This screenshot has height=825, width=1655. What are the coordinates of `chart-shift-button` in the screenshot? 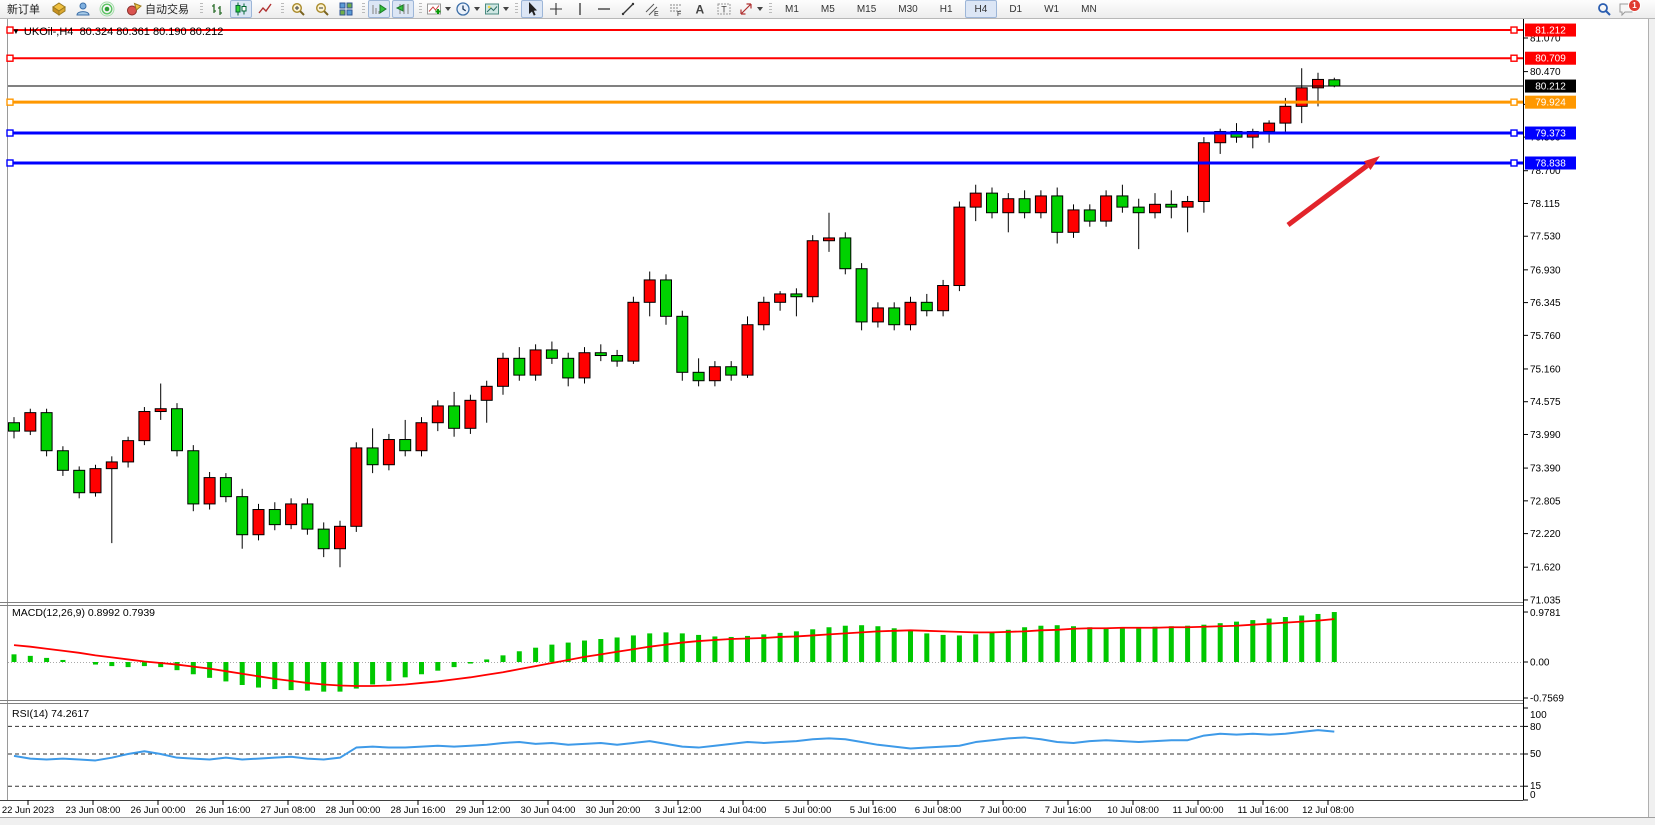 It's located at (403, 9).